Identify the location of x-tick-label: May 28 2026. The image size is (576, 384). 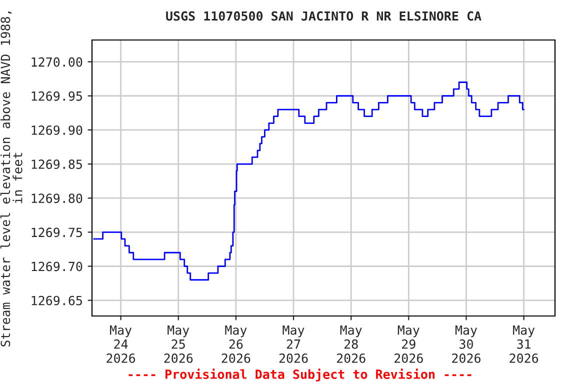
(351, 344).